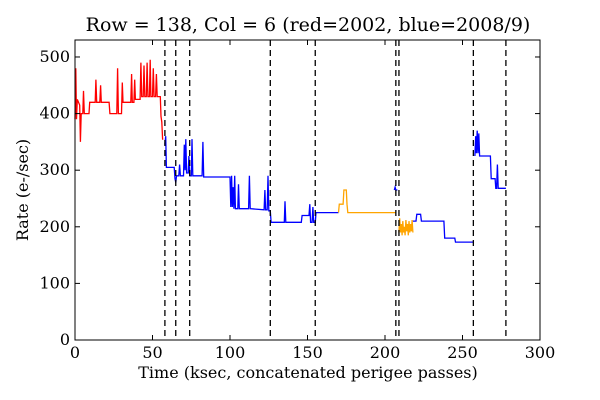  What do you see at coordinates (54, 169) in the screenshot?
I see `y-tick-label: 300` at bounding box center [54, 169].